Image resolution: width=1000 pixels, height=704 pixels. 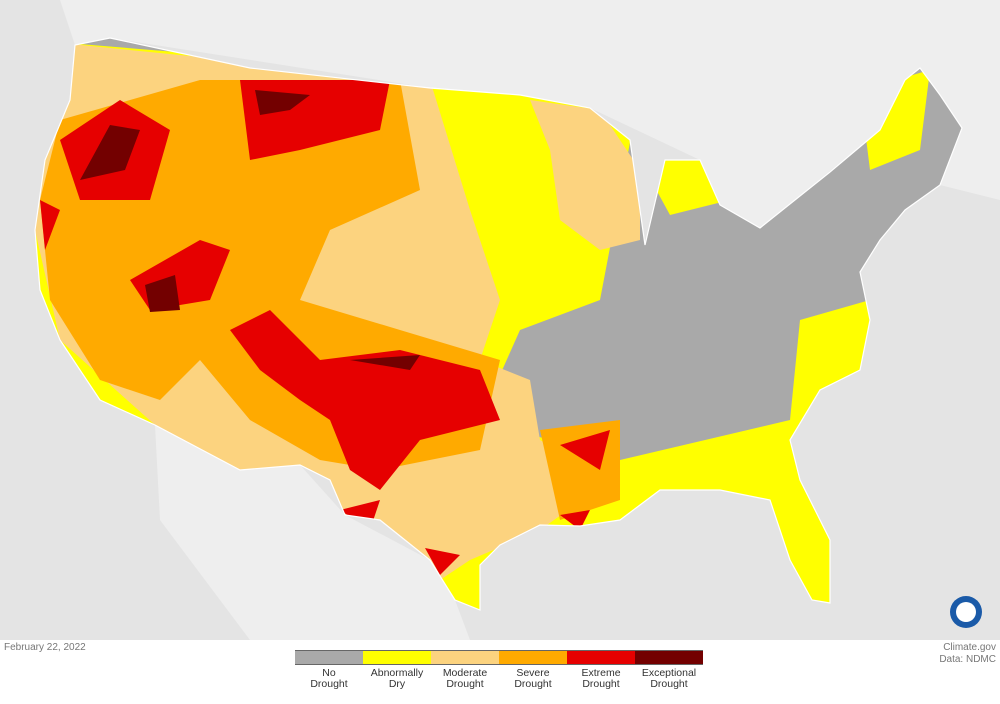 I want to click on legend-label: Abnormally Dry, so click(x=397, y=678).